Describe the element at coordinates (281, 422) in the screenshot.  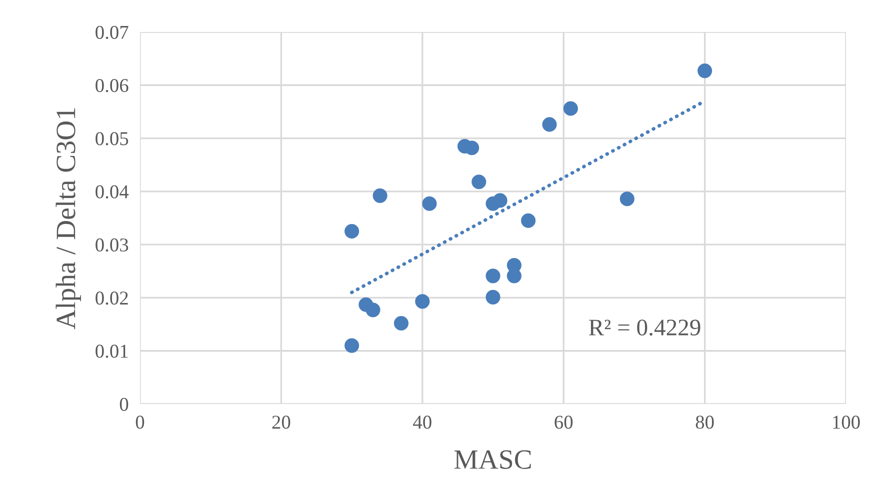
I see `x-tick-label: 20` at that location.